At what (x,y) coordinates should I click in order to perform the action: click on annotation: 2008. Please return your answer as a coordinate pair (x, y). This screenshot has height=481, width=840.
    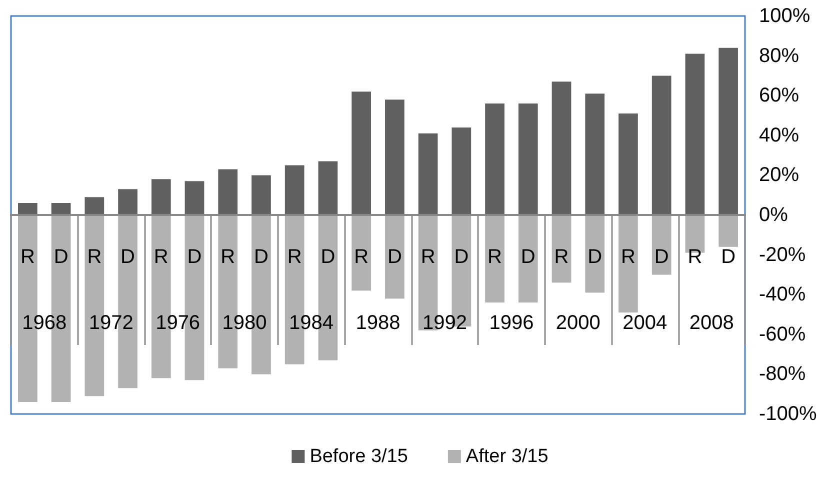
    Looking at the image, I should click on (711, 323).